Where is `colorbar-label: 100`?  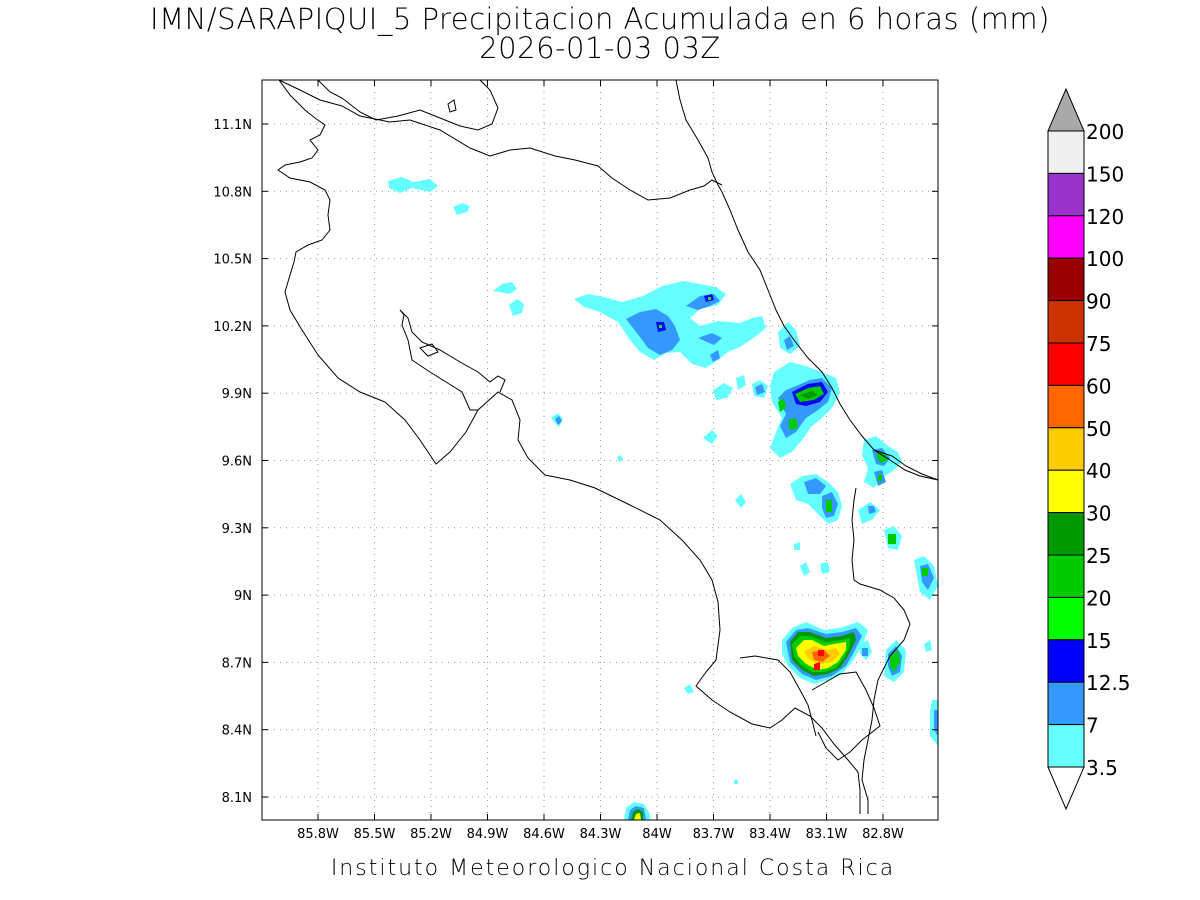
colorbar-label: 100 is located at coordinates (1105, 259).